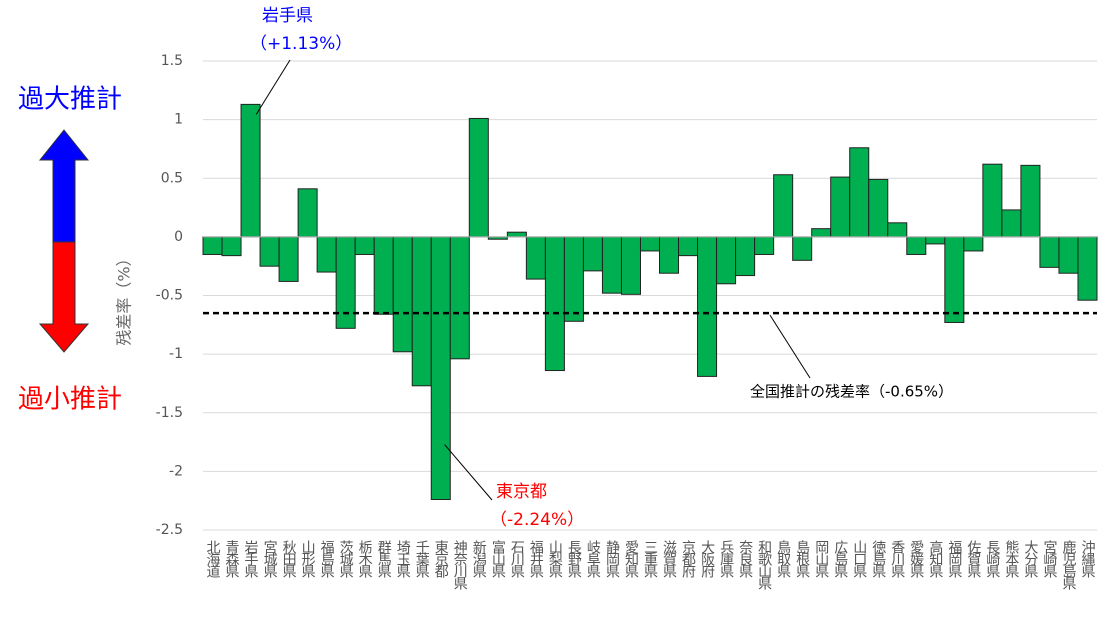  I want to click on x-tick-label: 鹿児島県, so click(1068, 564).